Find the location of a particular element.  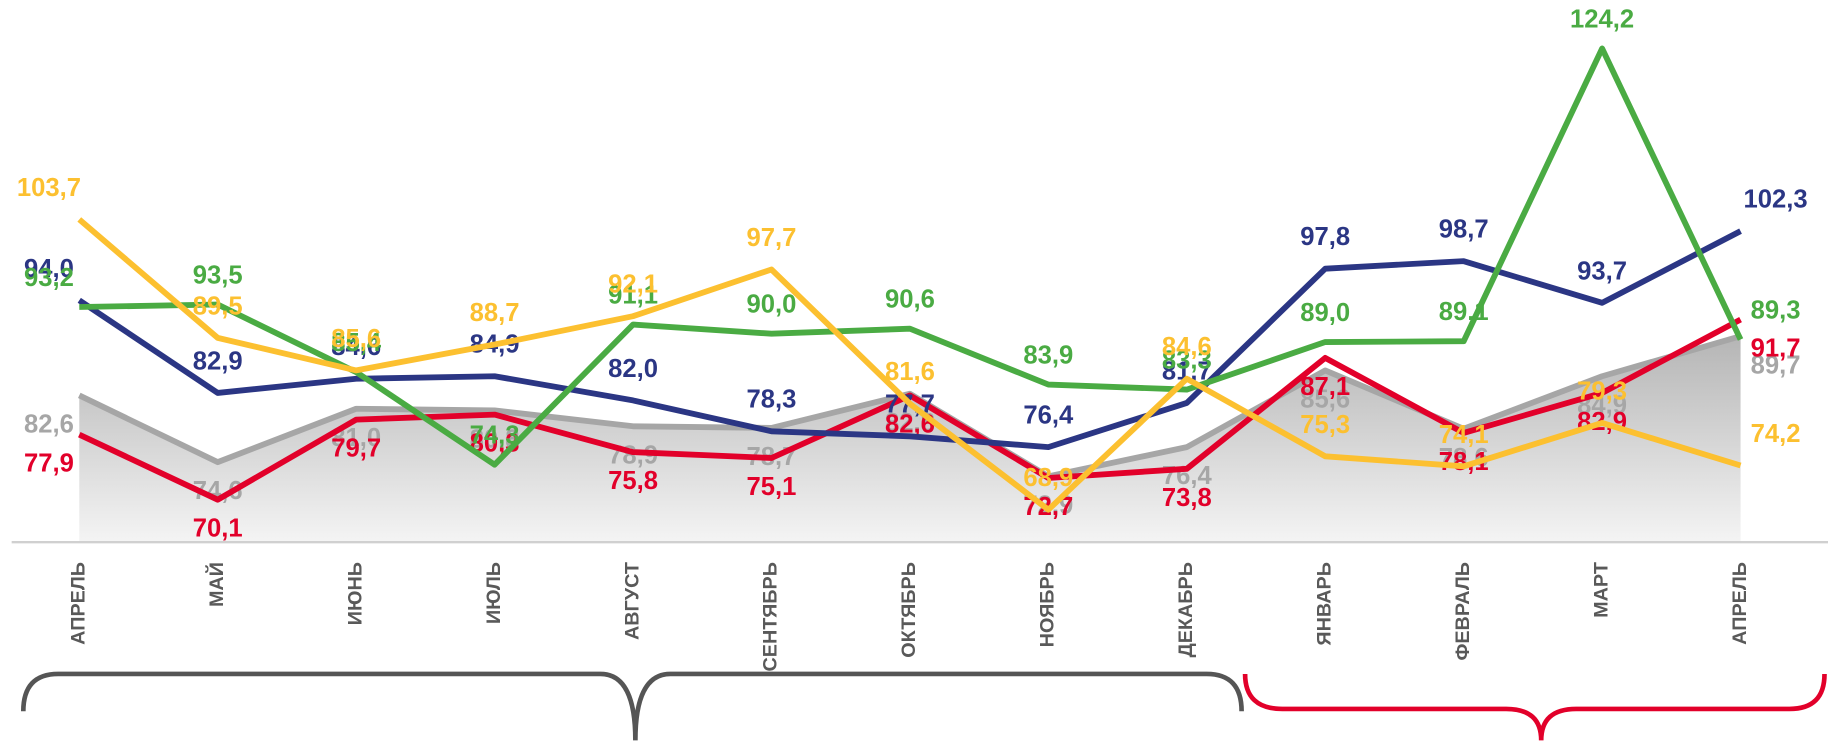

data-label: 85,4 is located at coordinates (356, 343).